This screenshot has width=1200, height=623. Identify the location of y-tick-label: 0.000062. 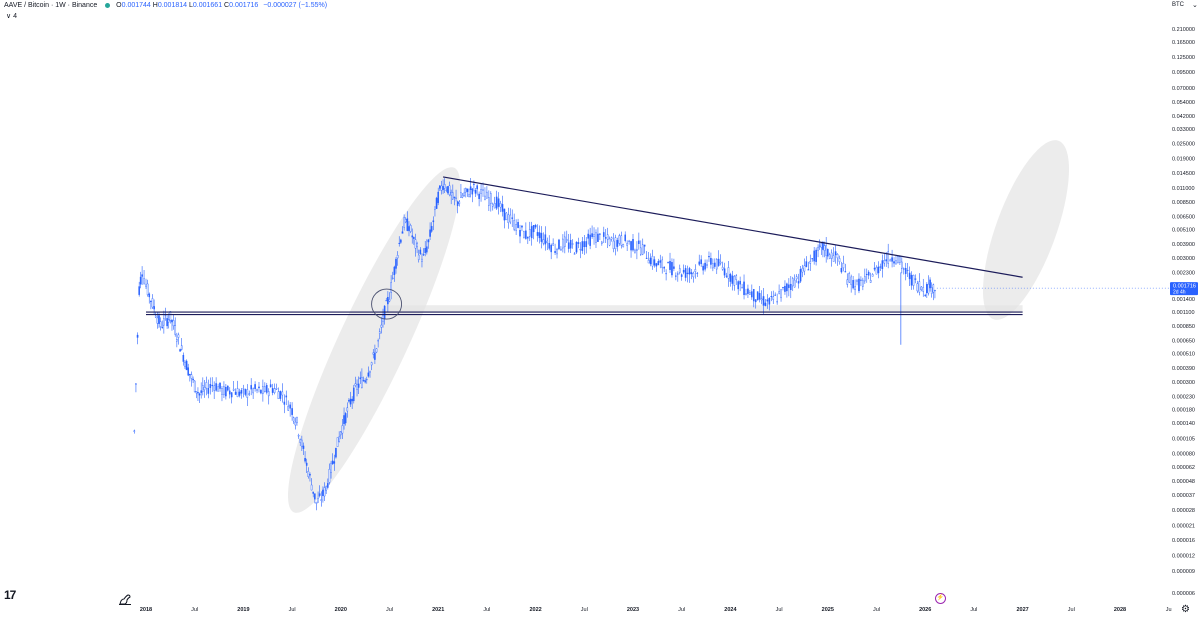
(1183, 468).